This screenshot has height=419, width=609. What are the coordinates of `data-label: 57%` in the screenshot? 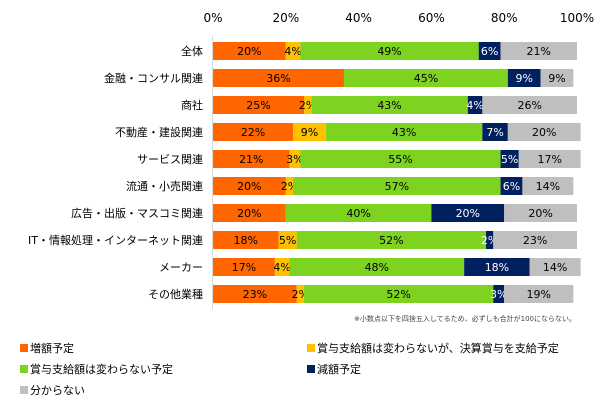 It's located at (397, 186).